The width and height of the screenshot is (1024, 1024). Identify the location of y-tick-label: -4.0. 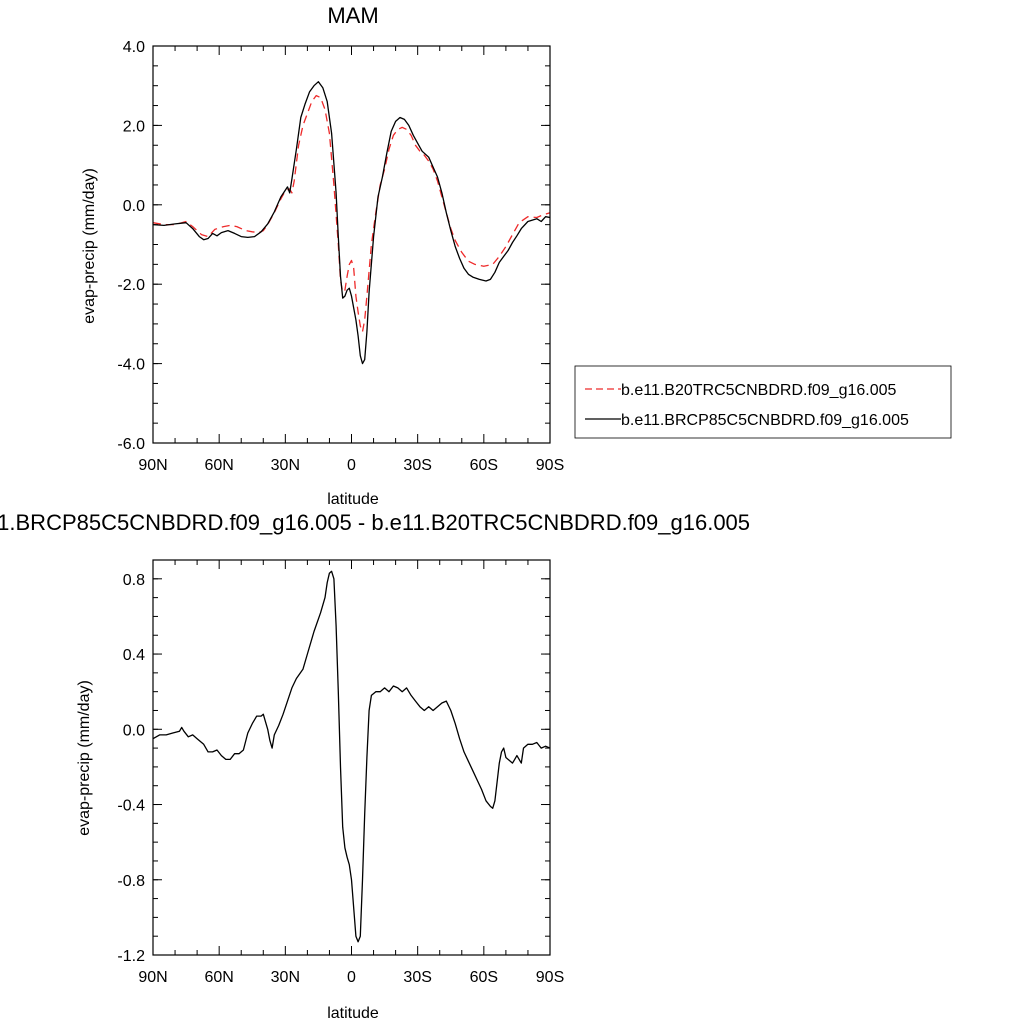
(131, 365).